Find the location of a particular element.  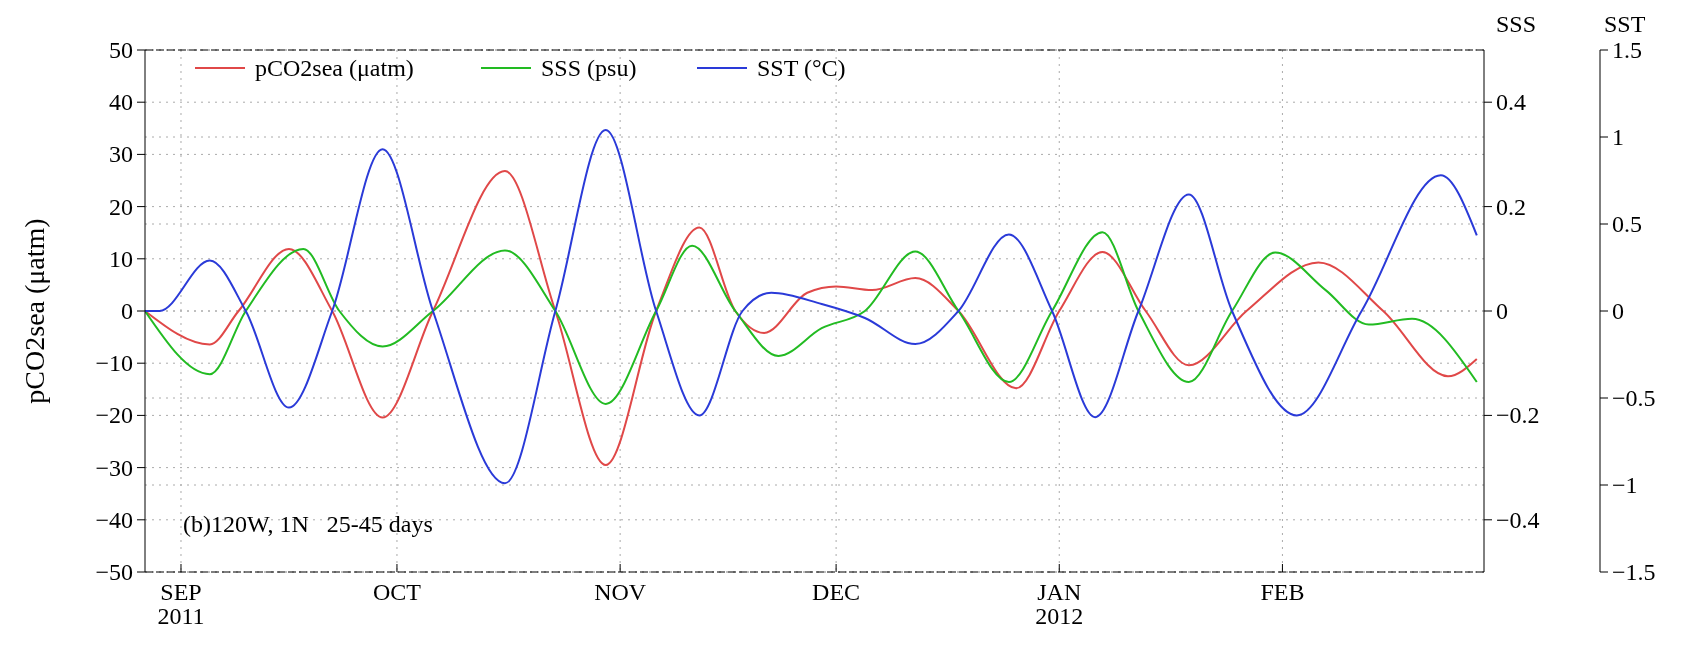

y-tick-label: 0 is located at coordinates (127, 311).